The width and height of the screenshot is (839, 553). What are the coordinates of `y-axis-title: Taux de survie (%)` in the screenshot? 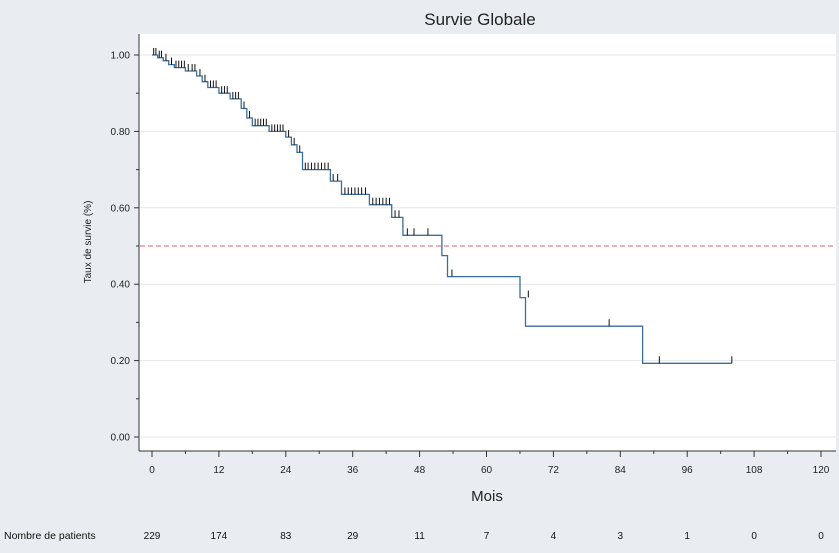 It's located at (88, 242).